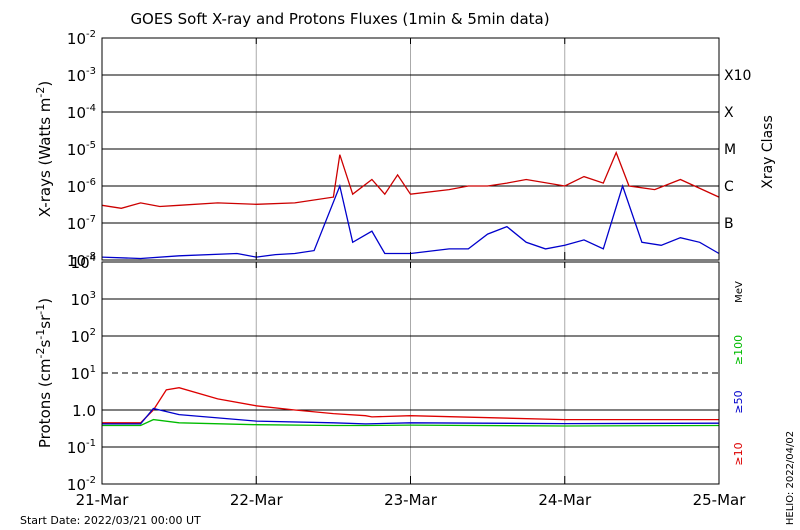 This screenshot has width=800, height=530. Describe the element at coordinates (44, 149) in the screenshot. I see `xray-axis-label: X-rays (Watts m-2)` at that location.